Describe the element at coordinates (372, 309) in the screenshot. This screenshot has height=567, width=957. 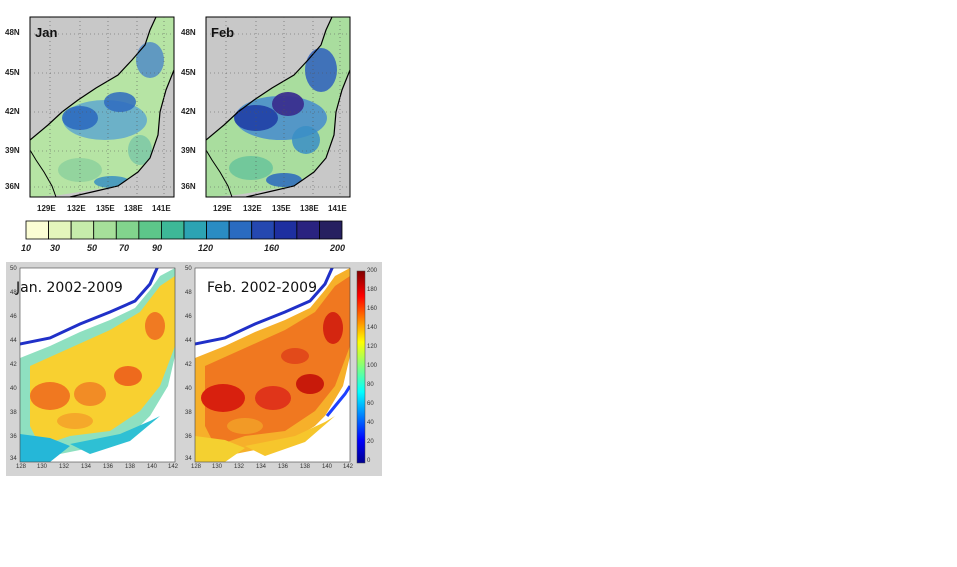
I see `colorbar-right-tick: 160` at that location.